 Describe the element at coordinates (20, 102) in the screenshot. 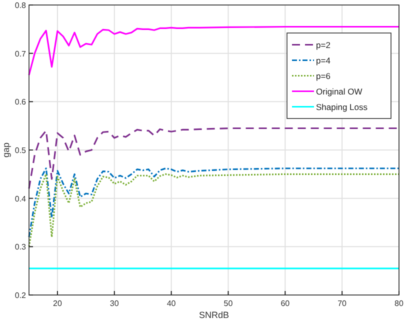

I see `y-tick-label: 0.6` at that location.